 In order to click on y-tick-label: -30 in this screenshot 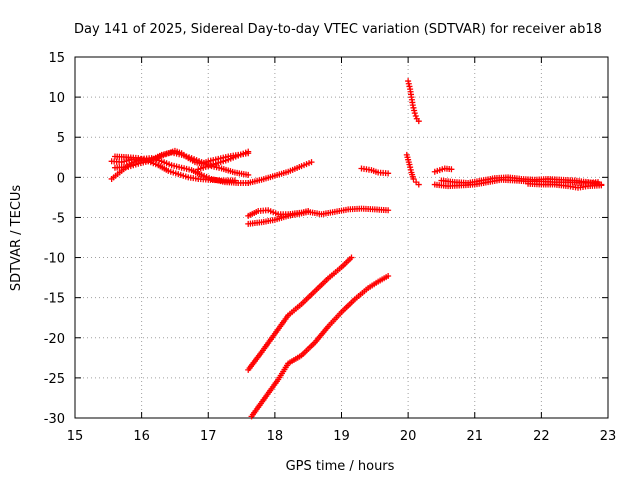, I will do `click(54, 419)`.